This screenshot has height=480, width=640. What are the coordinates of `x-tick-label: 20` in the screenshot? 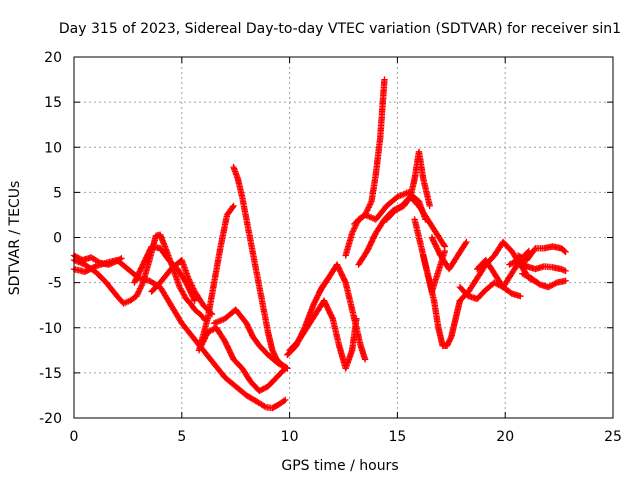 It's located at (505, 437).